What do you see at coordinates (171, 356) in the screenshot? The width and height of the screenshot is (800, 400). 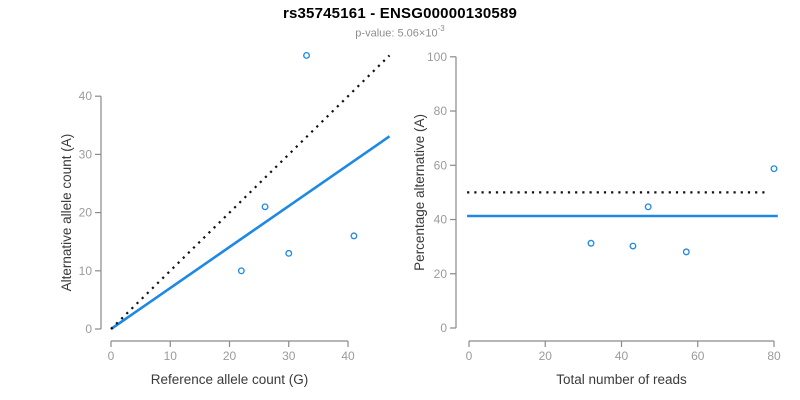 I see `x-tick-label: 10` at bounding box center [171, 356].